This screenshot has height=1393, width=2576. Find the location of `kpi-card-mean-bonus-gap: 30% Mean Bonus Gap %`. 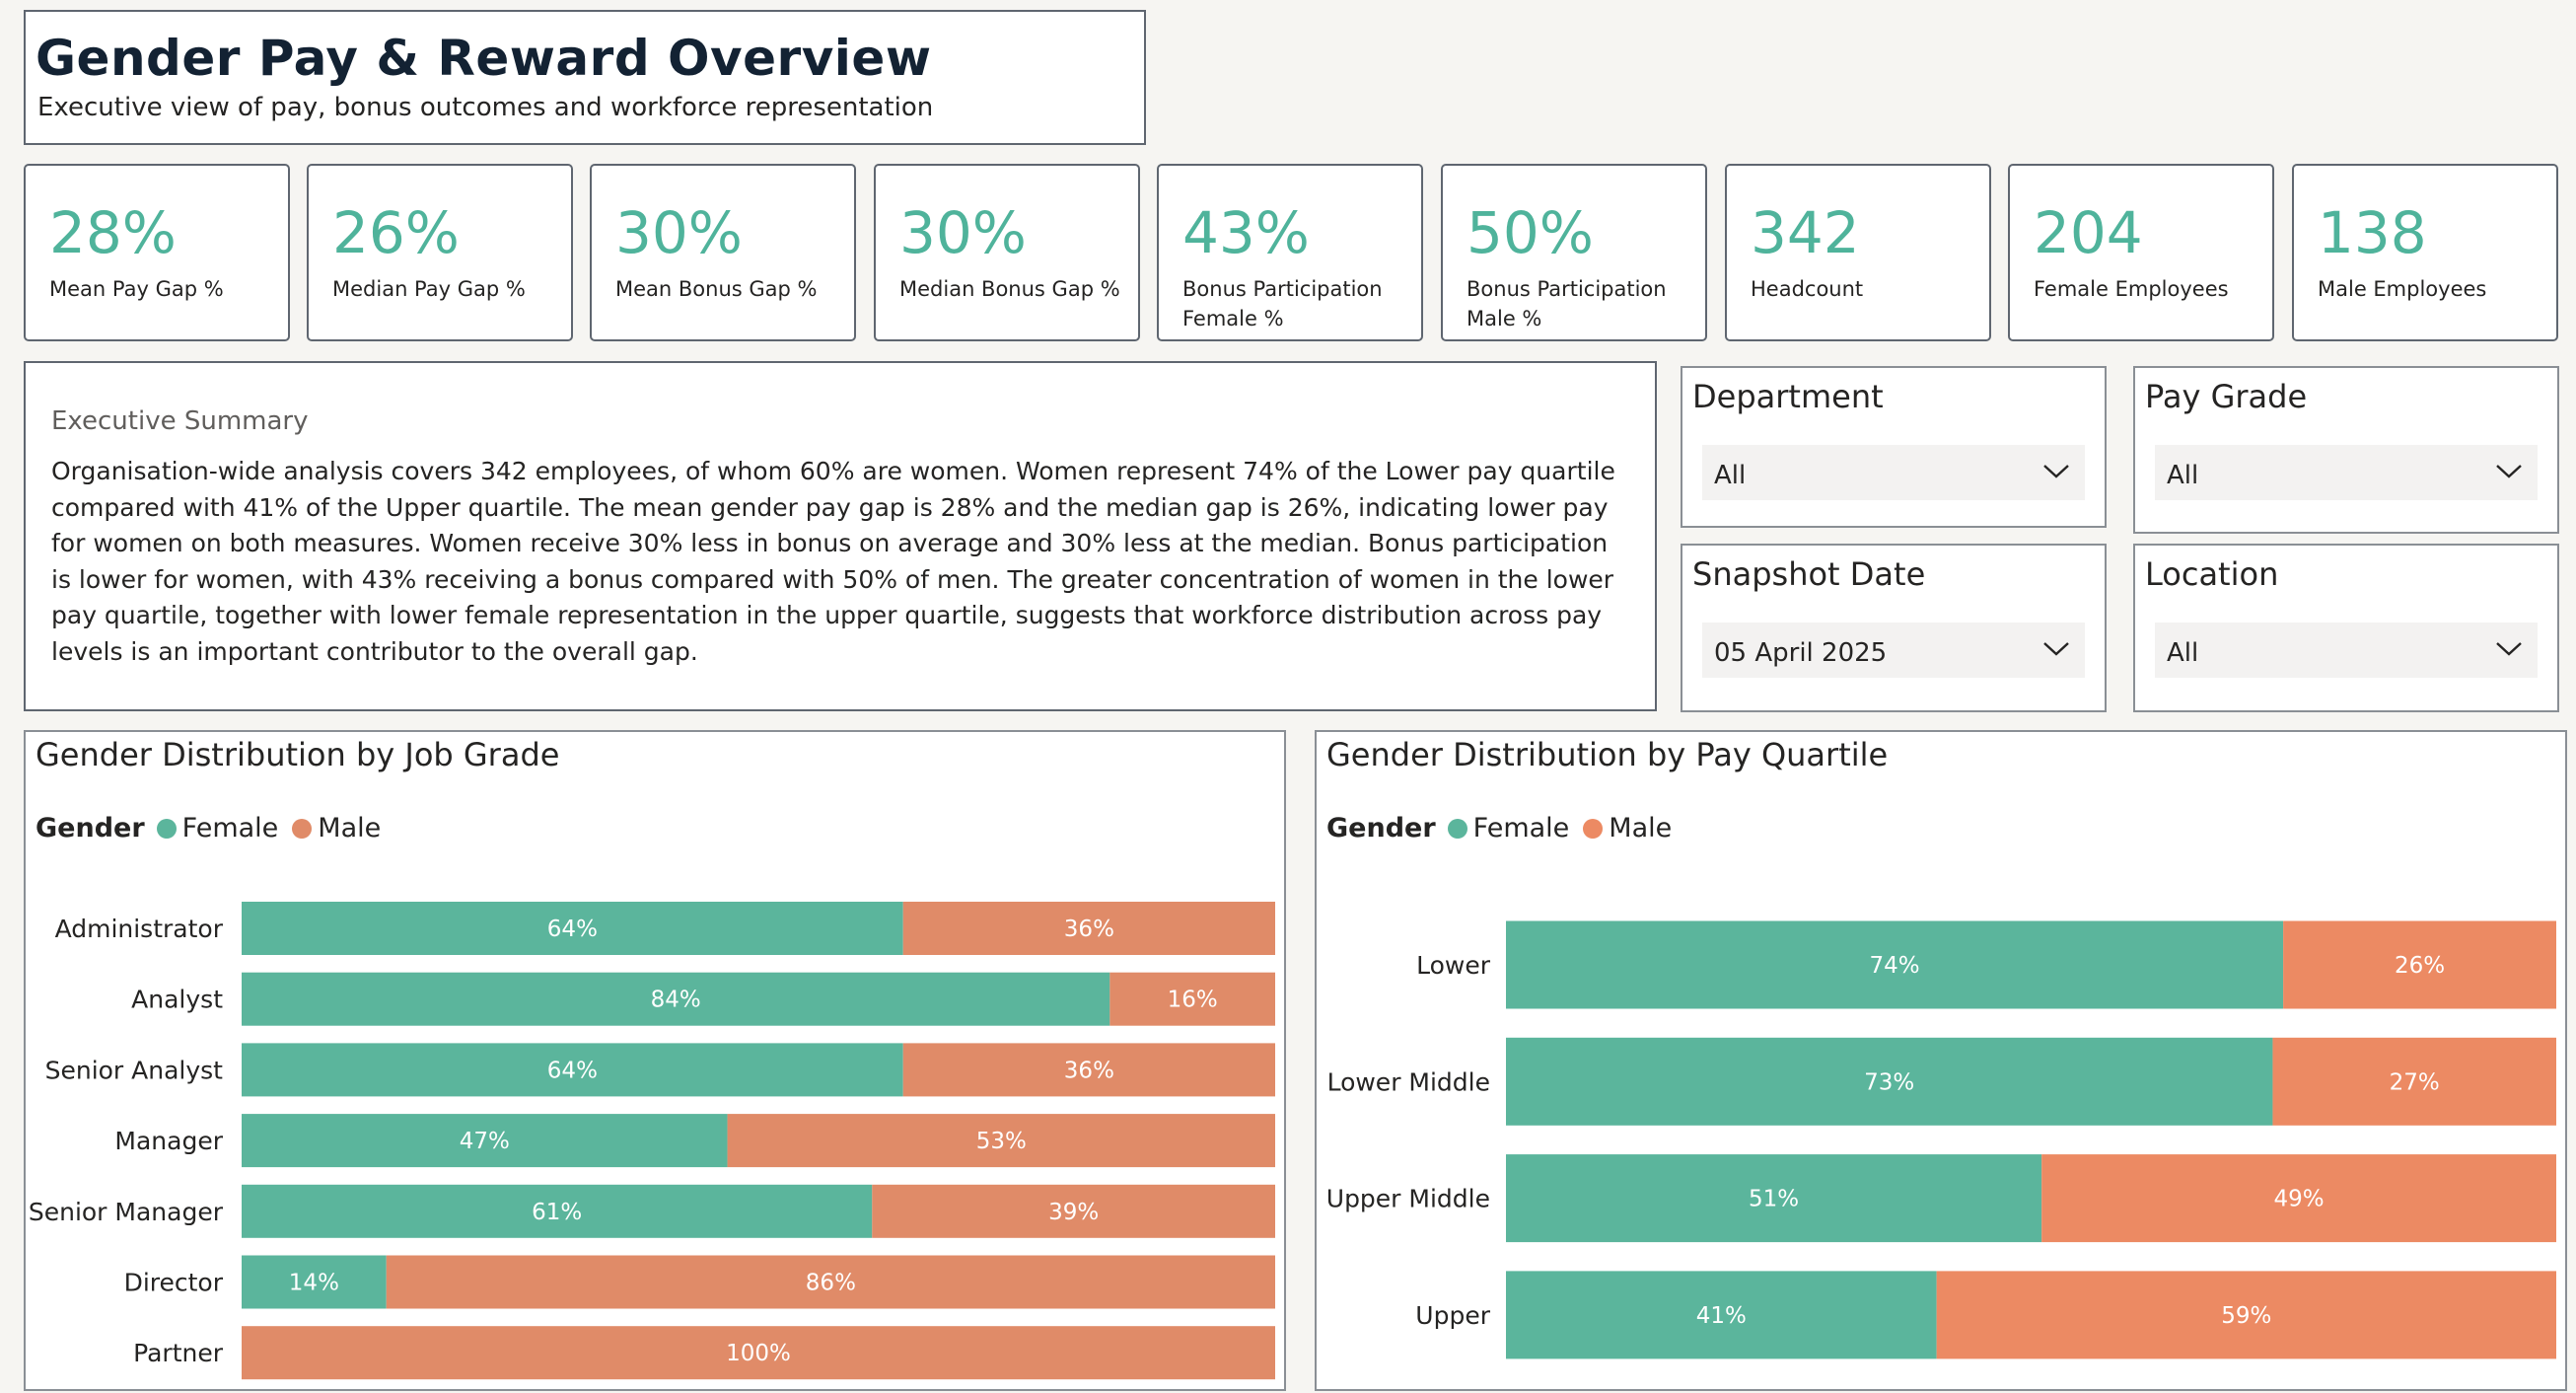

kpi-card-mean-bonus-gap: 30% Mean Bonus Gap % is located at coordinates (723, 253).